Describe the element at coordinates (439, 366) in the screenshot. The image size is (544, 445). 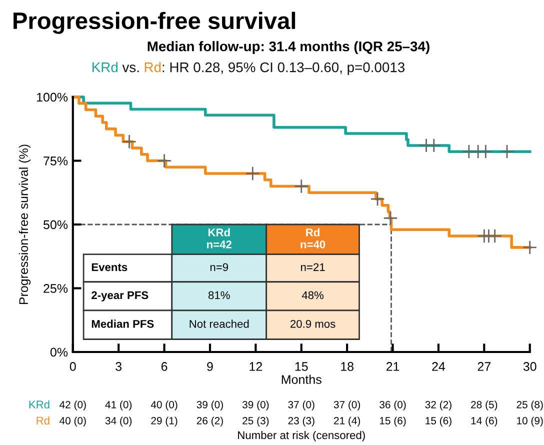
I see `x-tick-label: 24` at that location.